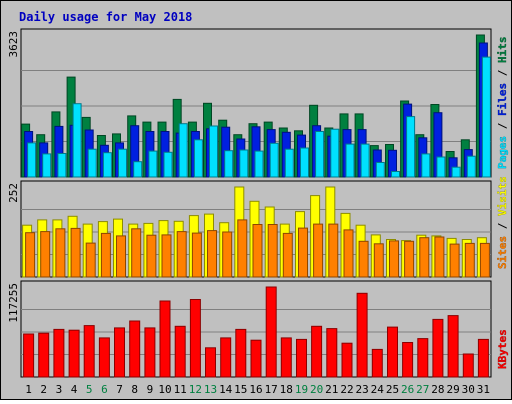  Describe the element at coordinates (502, 99) in the screenshot. I see `legend-entry: Files` at that location.